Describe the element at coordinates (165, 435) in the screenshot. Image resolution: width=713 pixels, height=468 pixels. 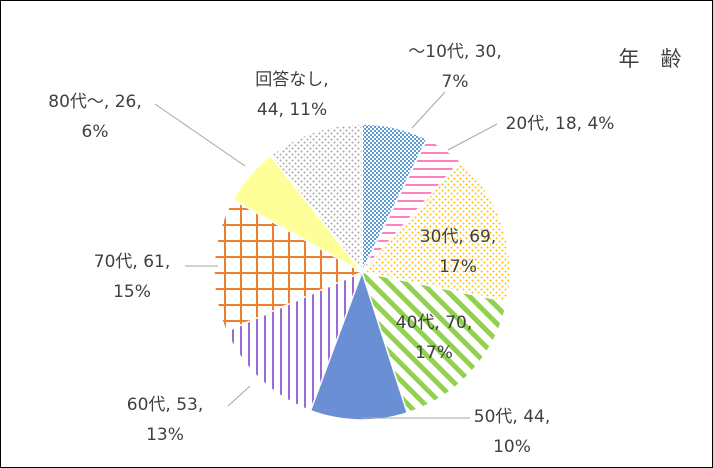
I see `data-label: 13%` at that location.